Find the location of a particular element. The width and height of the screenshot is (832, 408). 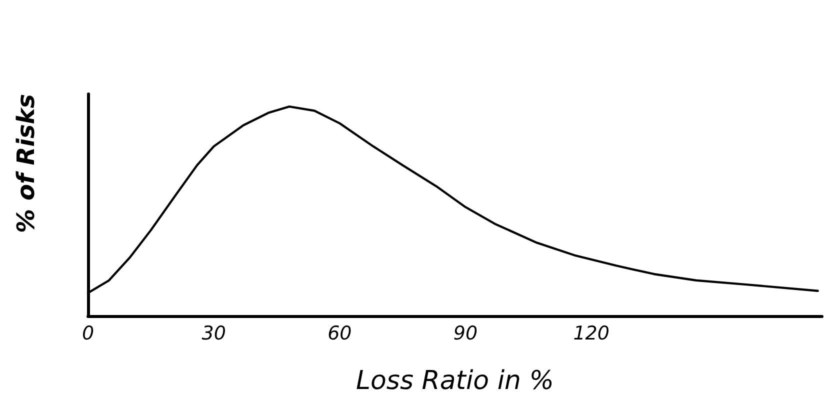

x-axis-title: Loss Ratio in % is located at coordinates (455, 381).